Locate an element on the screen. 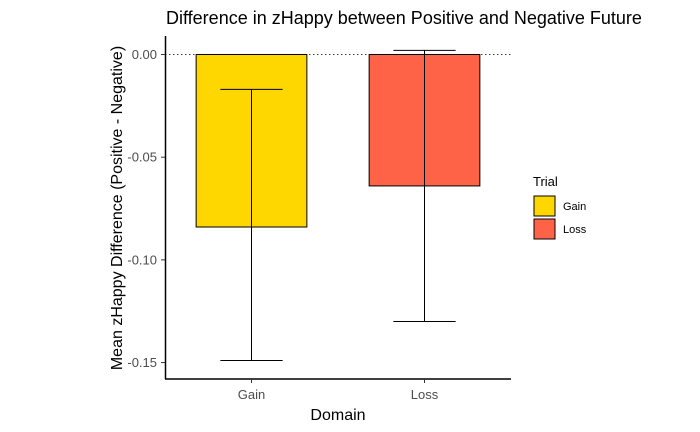 This screenshot has width=700, height=432. x-axis-title: Domain is located at coordinates (337, 415).